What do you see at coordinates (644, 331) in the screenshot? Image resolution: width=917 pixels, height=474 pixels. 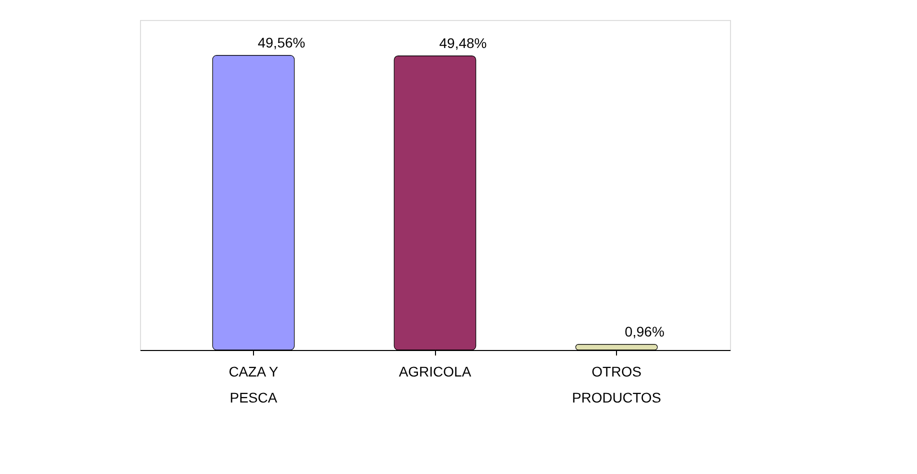 I see `data-label: 0,96%` at bounding box center [644, 331].